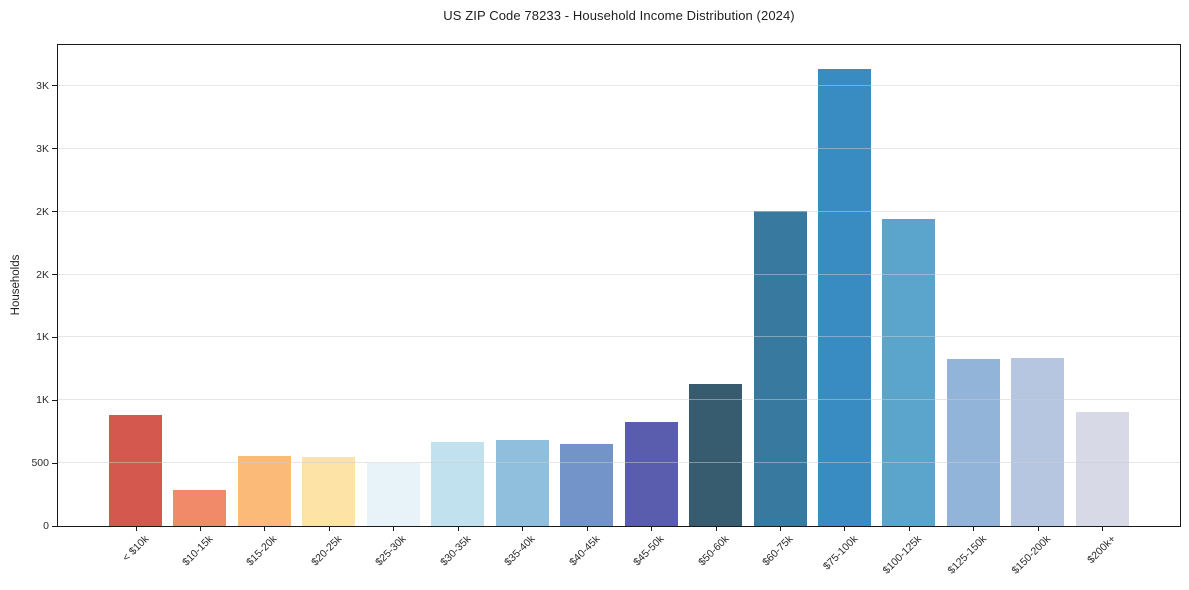  What do you see at coordinates (135, 548) in the screenshot?
I see `x-tick-label: < $10k` at bounding box center [135, 548].